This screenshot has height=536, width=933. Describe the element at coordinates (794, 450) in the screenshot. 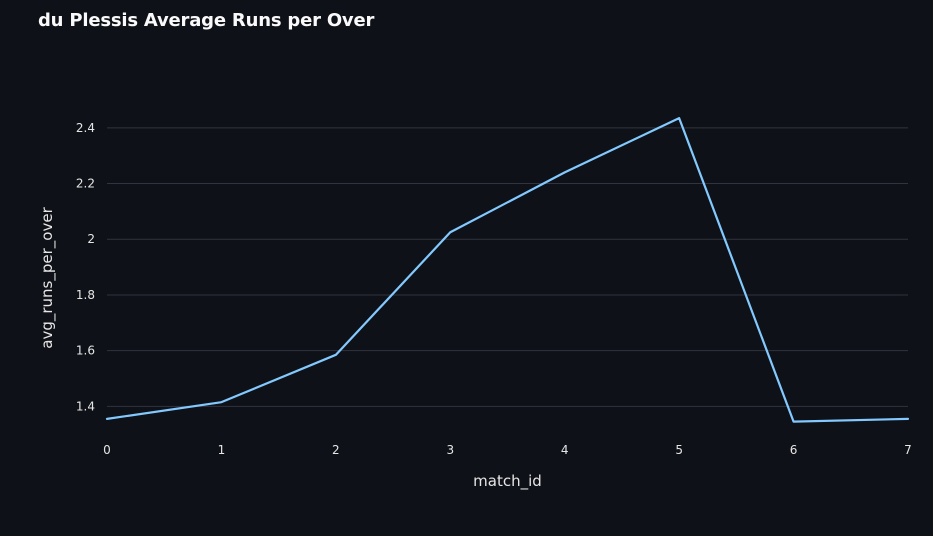

I see `x-tick-label: 6` at that location.